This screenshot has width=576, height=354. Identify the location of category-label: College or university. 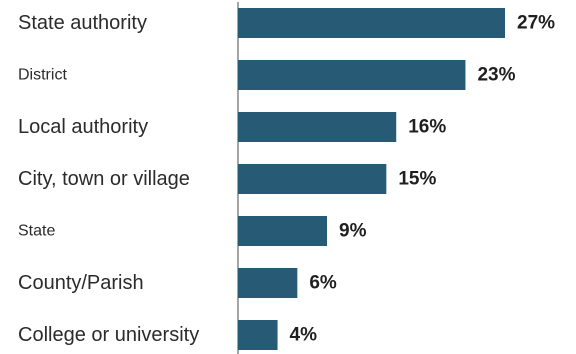
(108, 335).